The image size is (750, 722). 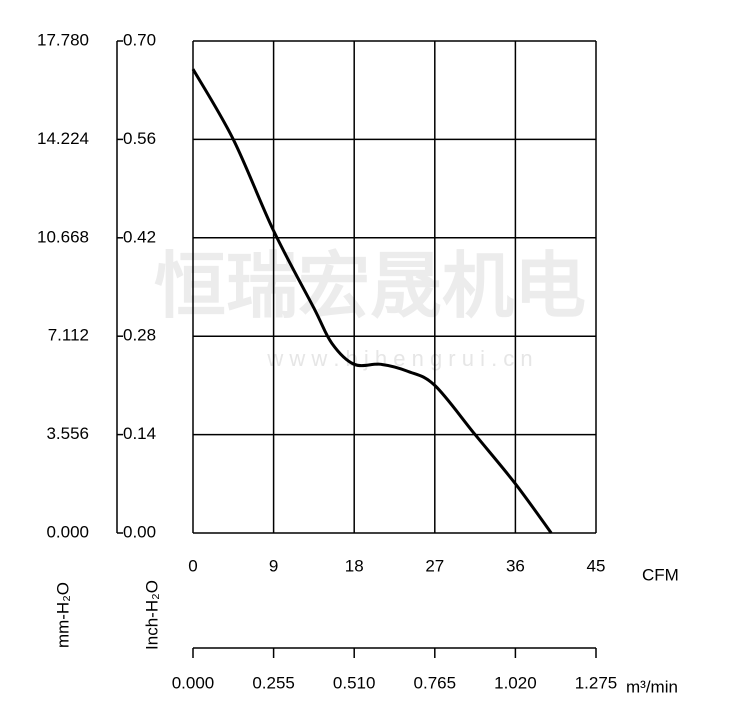 What do you see at coordinates (399, 358) in the screenshot?
I see `watermark-url: w w w . b j h e n g r u i . c n` at bounding box center [399, 358].